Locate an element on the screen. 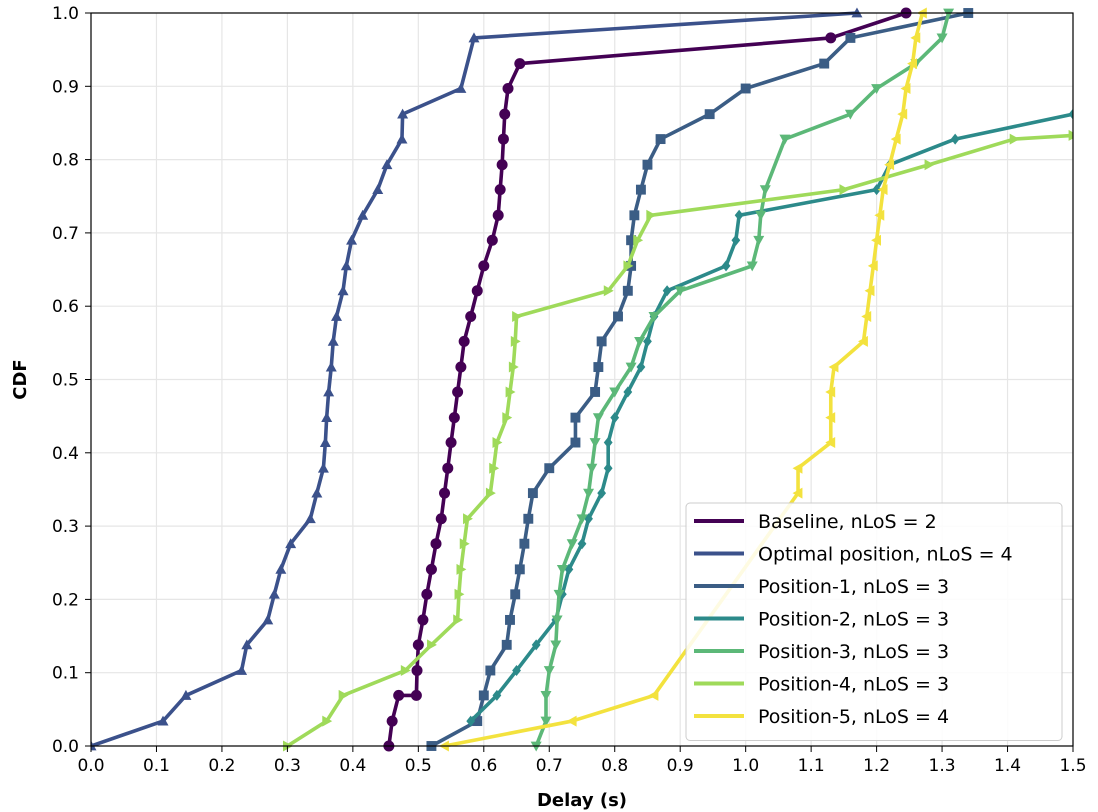  legend-label: Position-4, nLoS = 3 is located at coordinates (853, 685).